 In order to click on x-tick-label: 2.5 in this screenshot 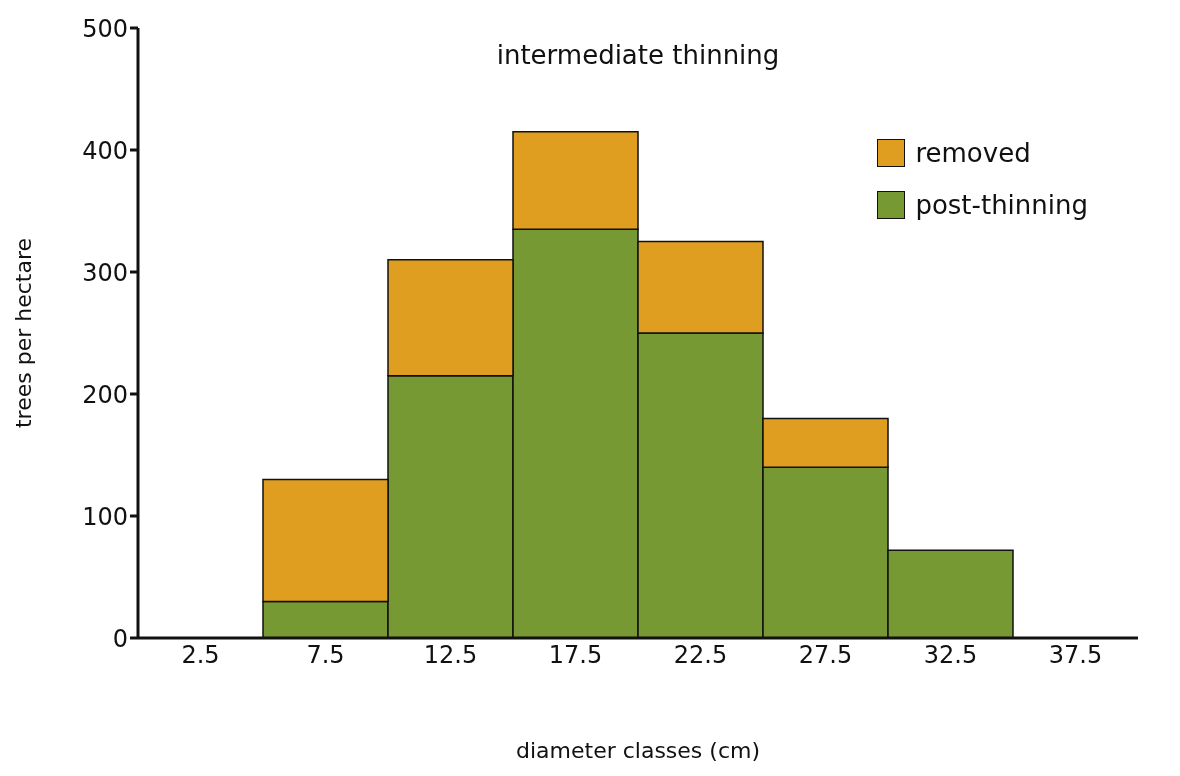, I will do `click(200, 655)`.